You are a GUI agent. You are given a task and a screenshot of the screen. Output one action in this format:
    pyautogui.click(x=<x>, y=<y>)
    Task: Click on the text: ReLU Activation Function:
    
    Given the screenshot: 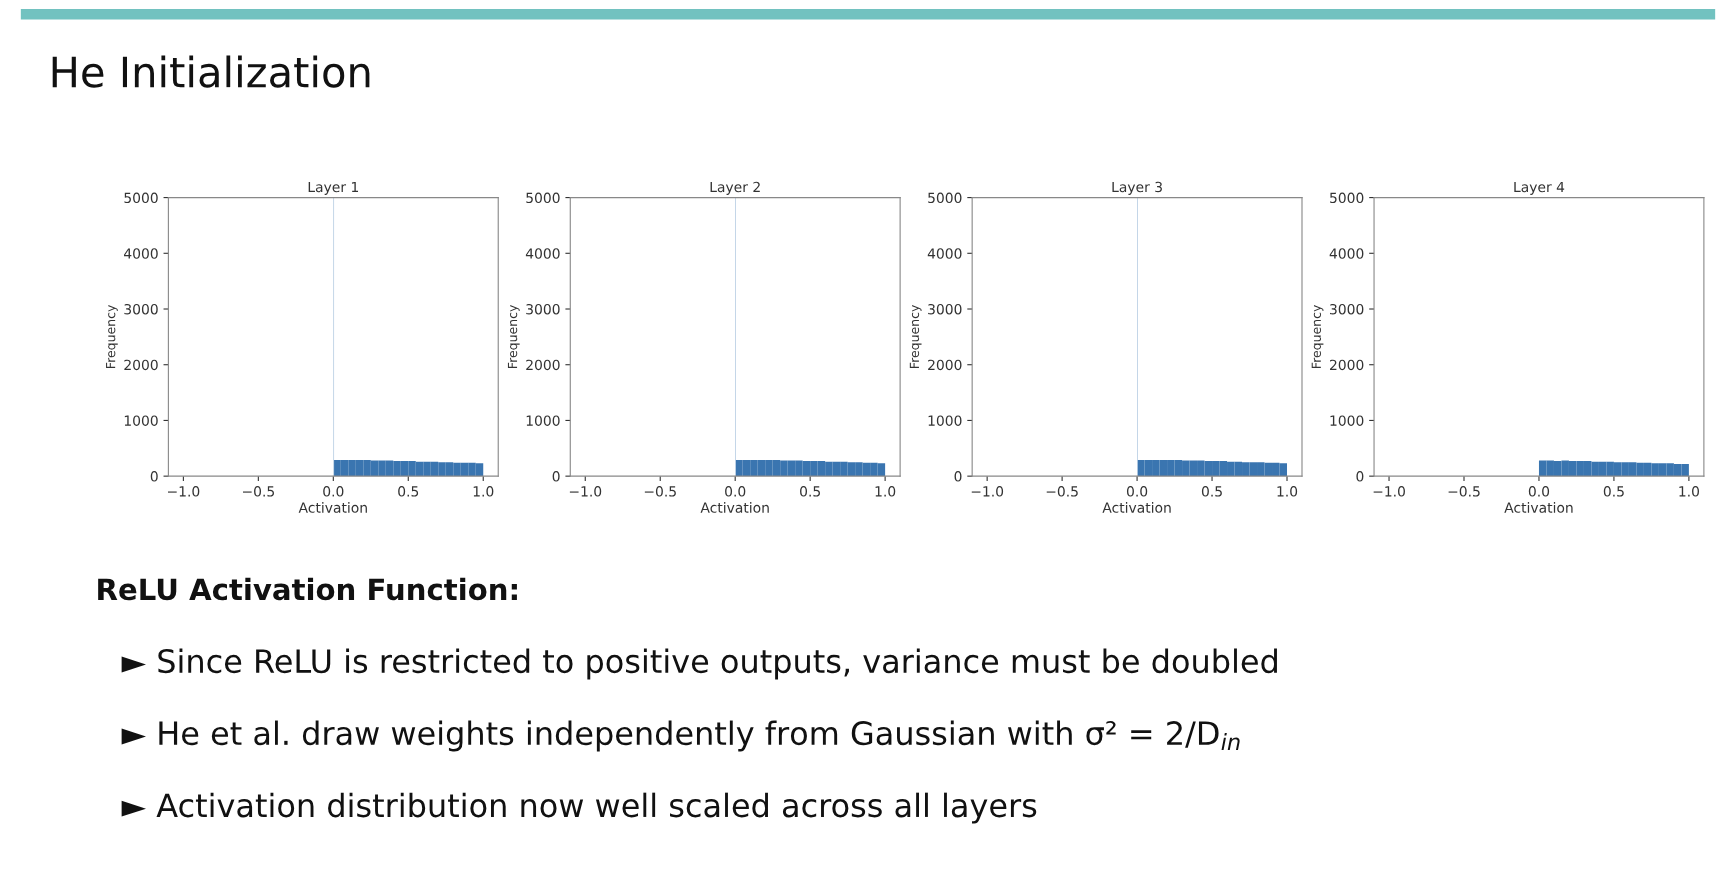 What is the action you would take?
    pyautogui.click(x=307, y=589)
    